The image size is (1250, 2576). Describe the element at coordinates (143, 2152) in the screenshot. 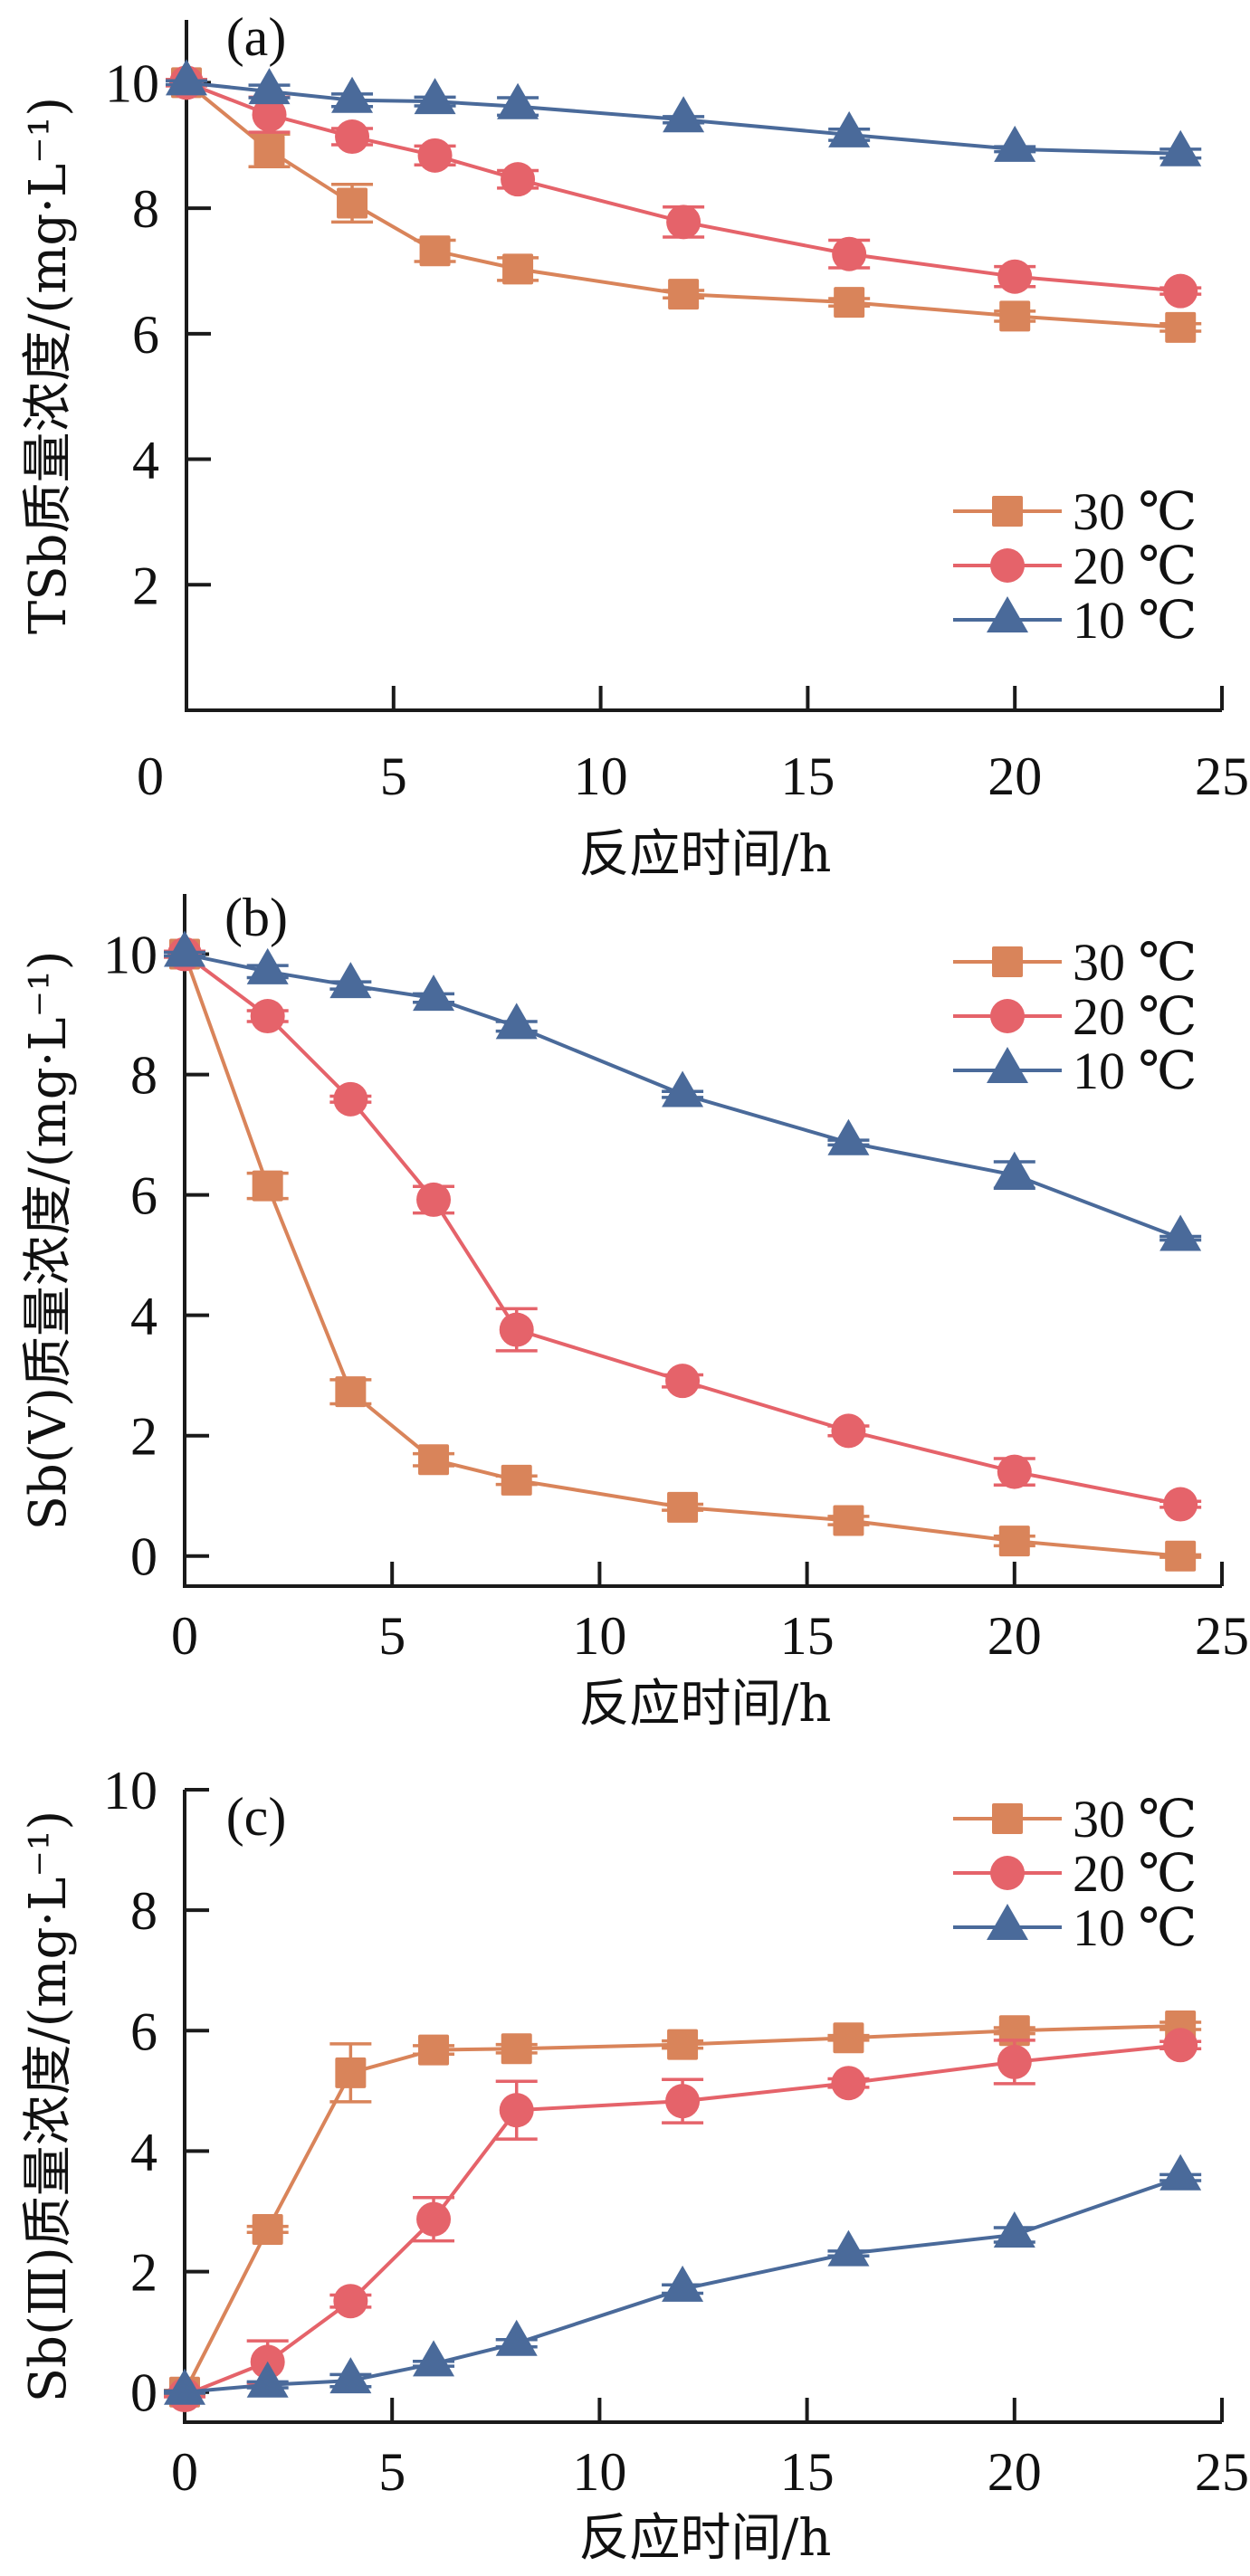

I see `y-tick-label: 4` at that location.